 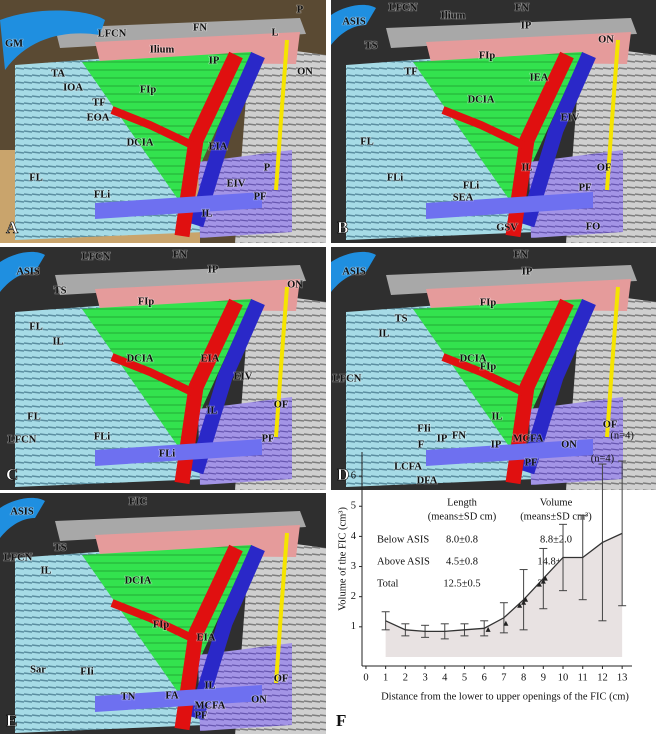 I want to click on anatomy-label: F, so click(x=421, y=444).